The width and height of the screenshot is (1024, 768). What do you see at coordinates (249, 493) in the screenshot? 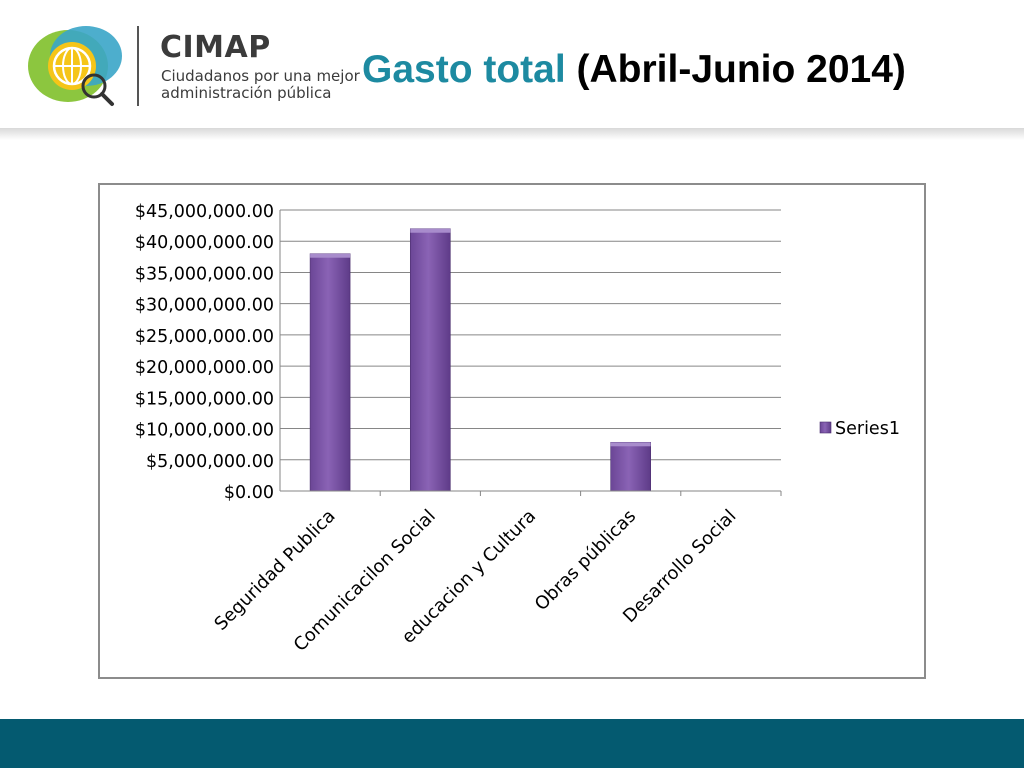
I see `y-tick-label: $0.00` at bounding box center [249, 493].